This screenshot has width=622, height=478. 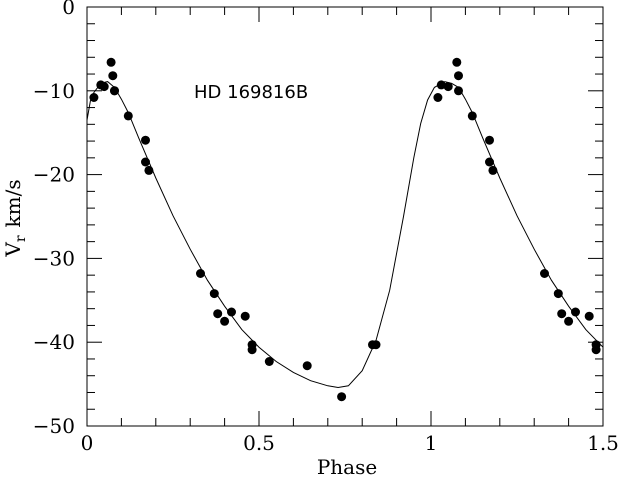 What do you see at coordinates (87, 443) in the screenshot?
I see `x-tick-label: 0` at bounding box center [87, 443].